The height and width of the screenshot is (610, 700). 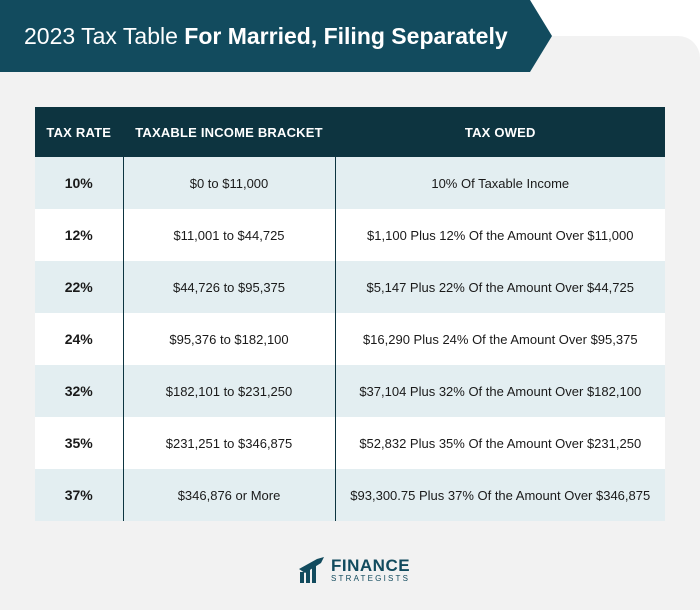 What do you see at coordinates (79, 339) in the screenshot?
I see `rate-cell: 24%` at bounding box center [79, 339].